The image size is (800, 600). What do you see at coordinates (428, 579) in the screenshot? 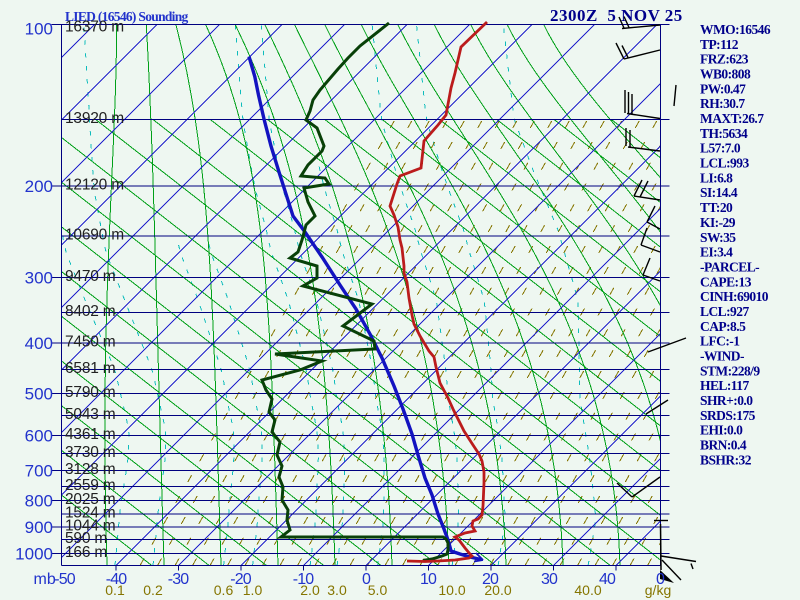
I see `svg-text: 10` at bounding box center [428, 579].